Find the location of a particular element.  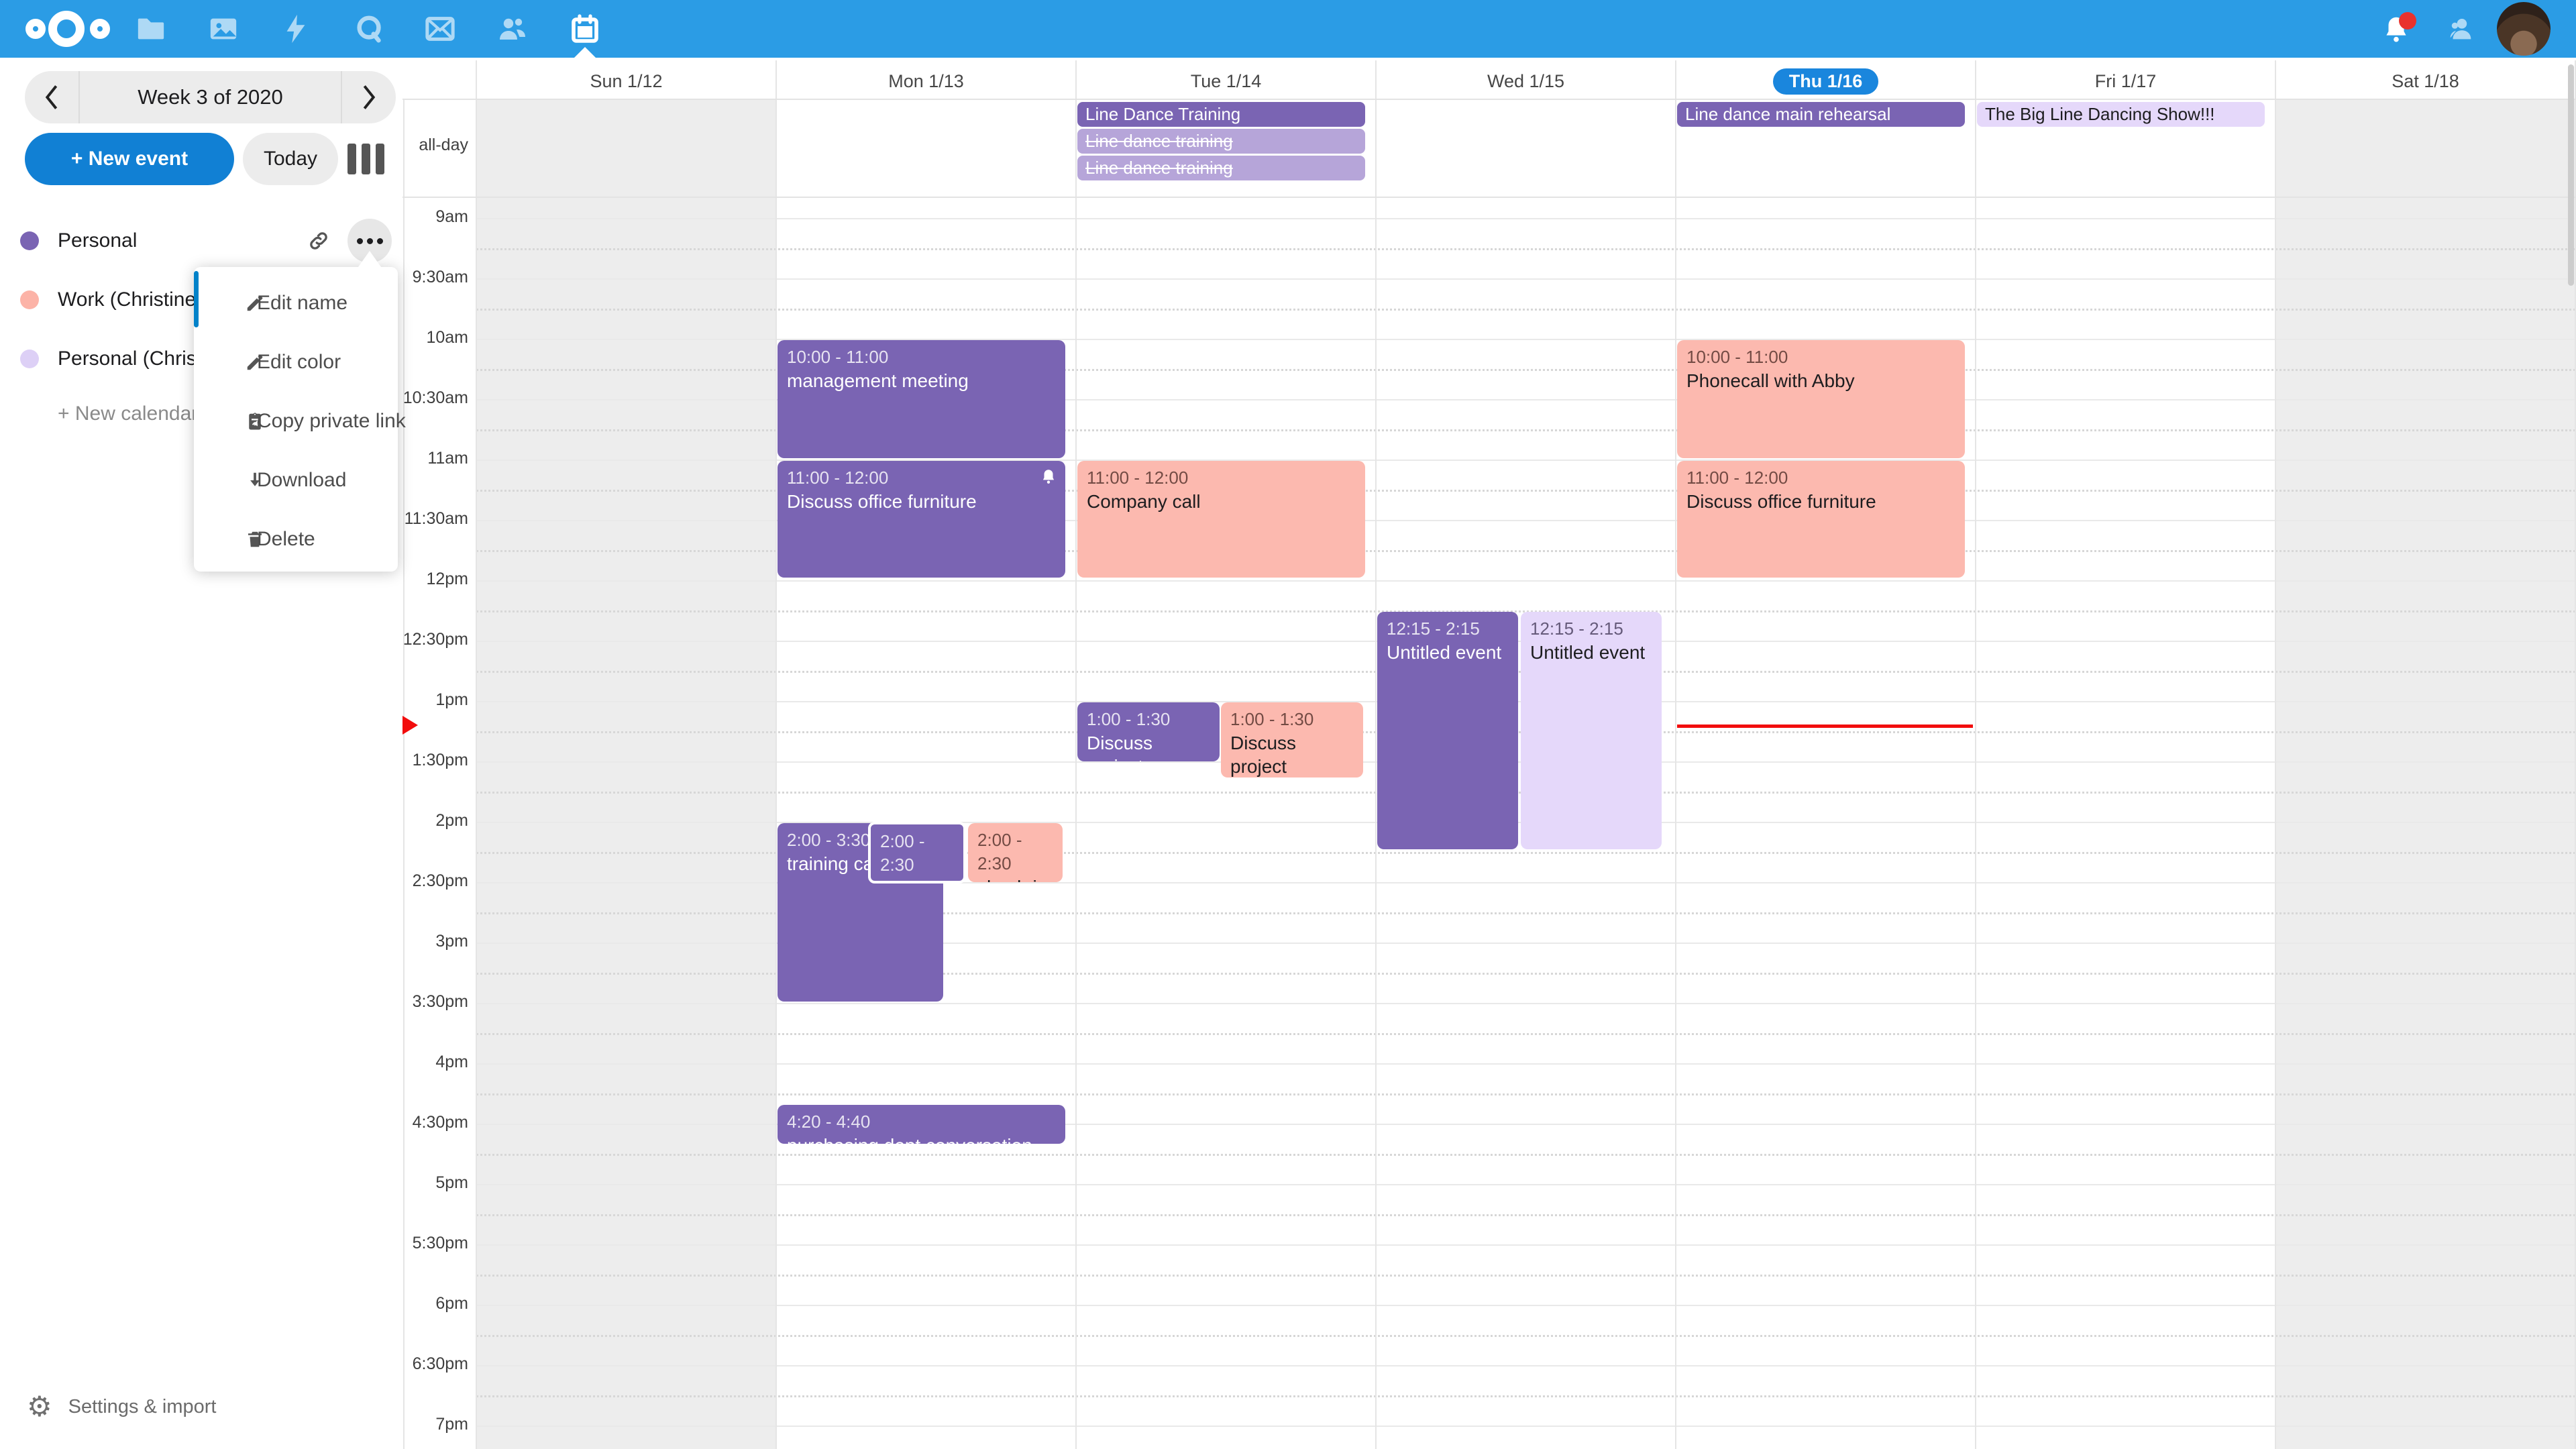

menu-item-delete: Delete is located at coordinates (296, 539).